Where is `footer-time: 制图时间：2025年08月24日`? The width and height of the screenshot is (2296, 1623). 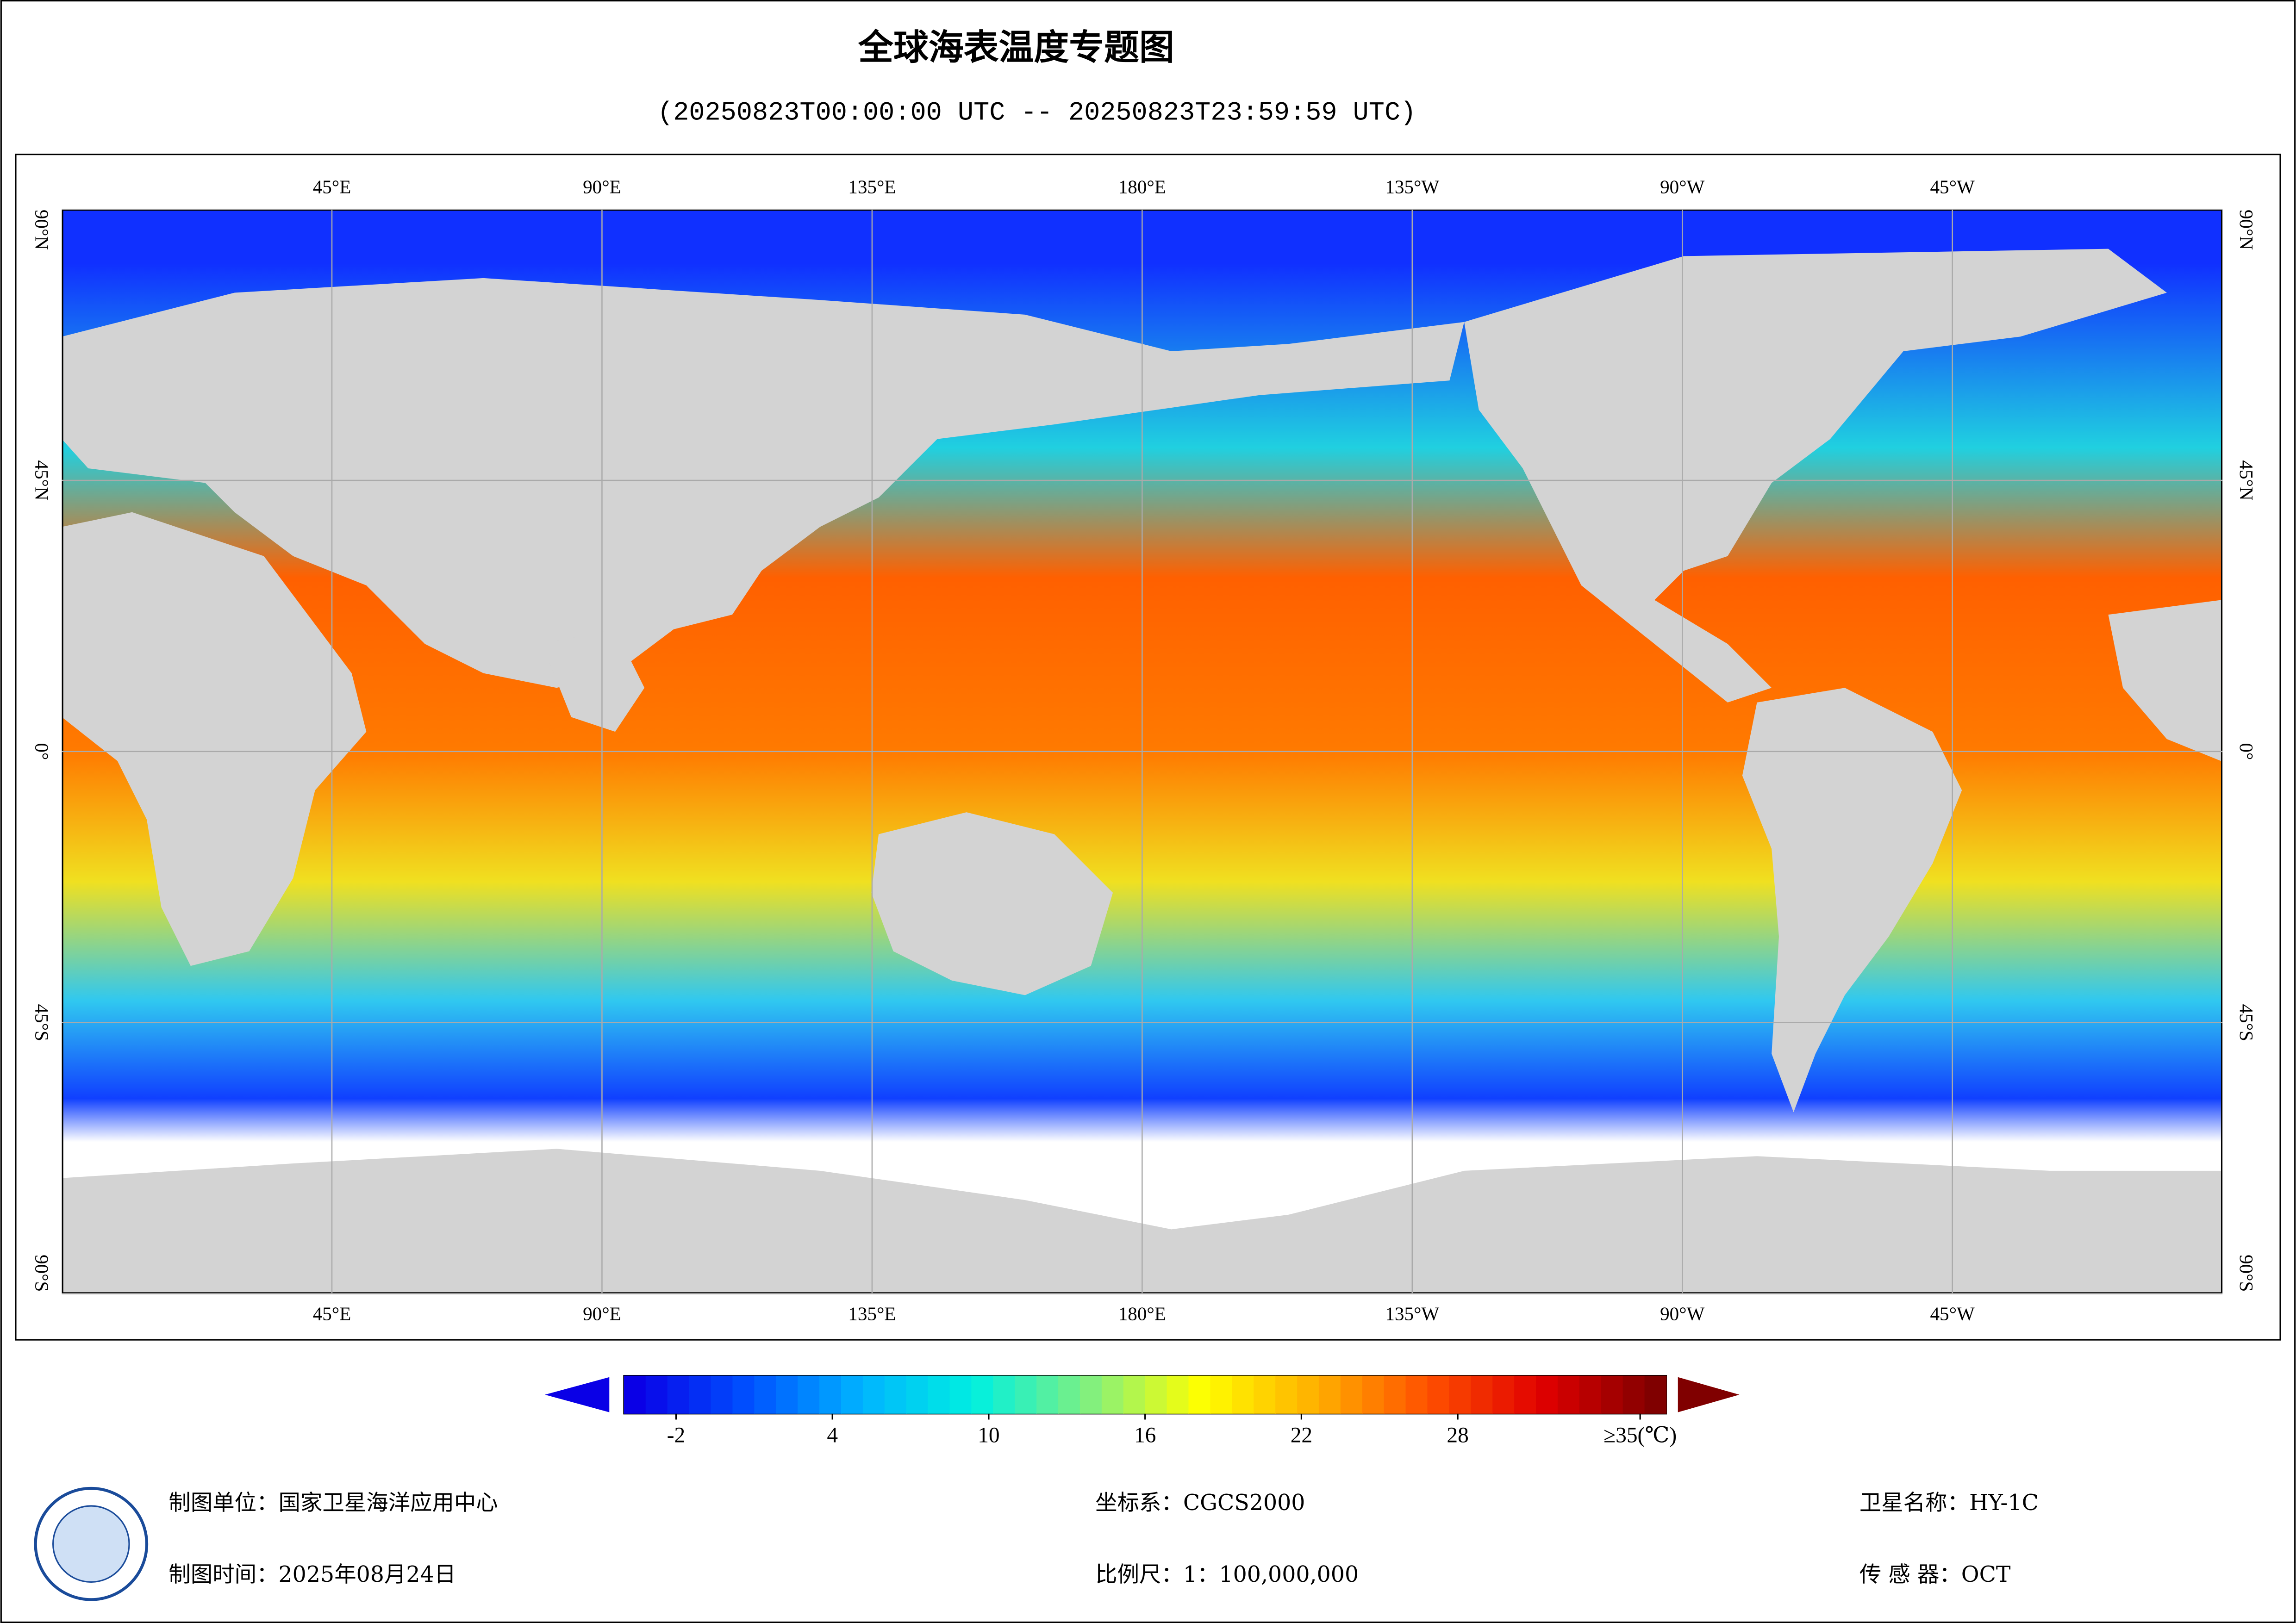 footer-time: 制图时间：2025年08月24日 is located at coordinates (312, 1574).